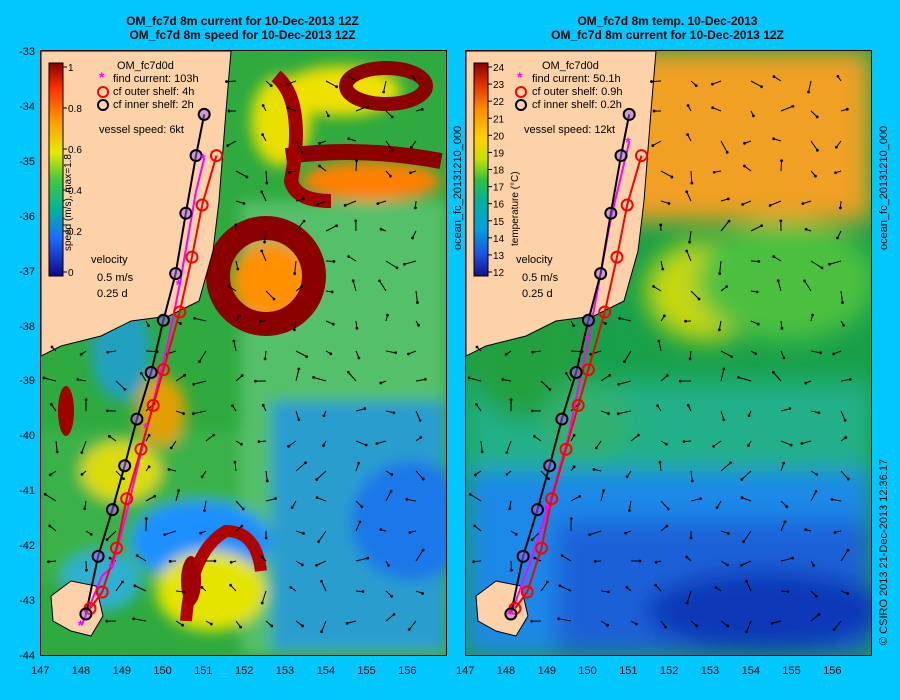 The height and width of the screenshot is (700, 900). Describe the element at coordinates (458, 187) in the screenshot. I see `left-file-label: ocean_fc_20131210_000` at that location.